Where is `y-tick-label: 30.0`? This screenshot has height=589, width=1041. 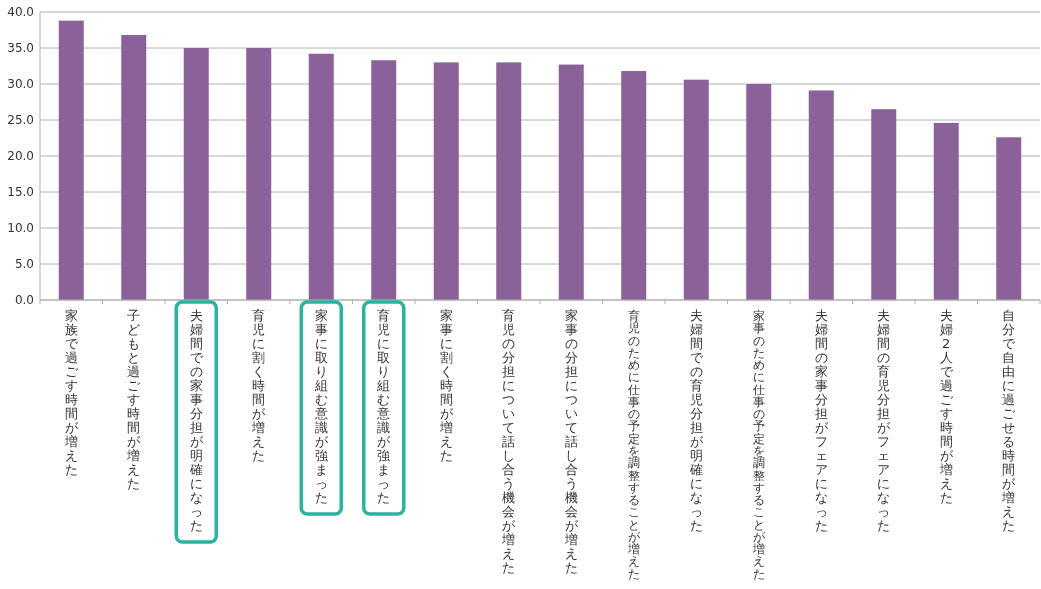
y-tick-label: 30.0 is located at coordinates (20, 84).